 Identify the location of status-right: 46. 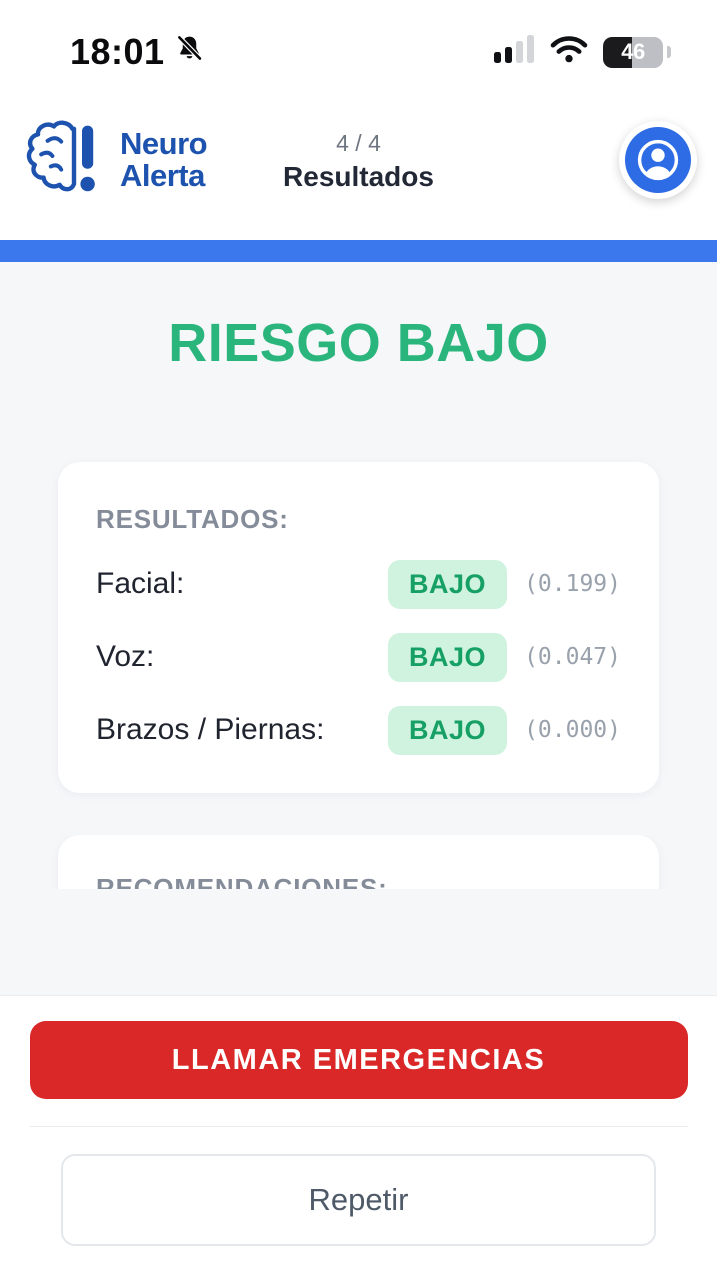
(582, 52).